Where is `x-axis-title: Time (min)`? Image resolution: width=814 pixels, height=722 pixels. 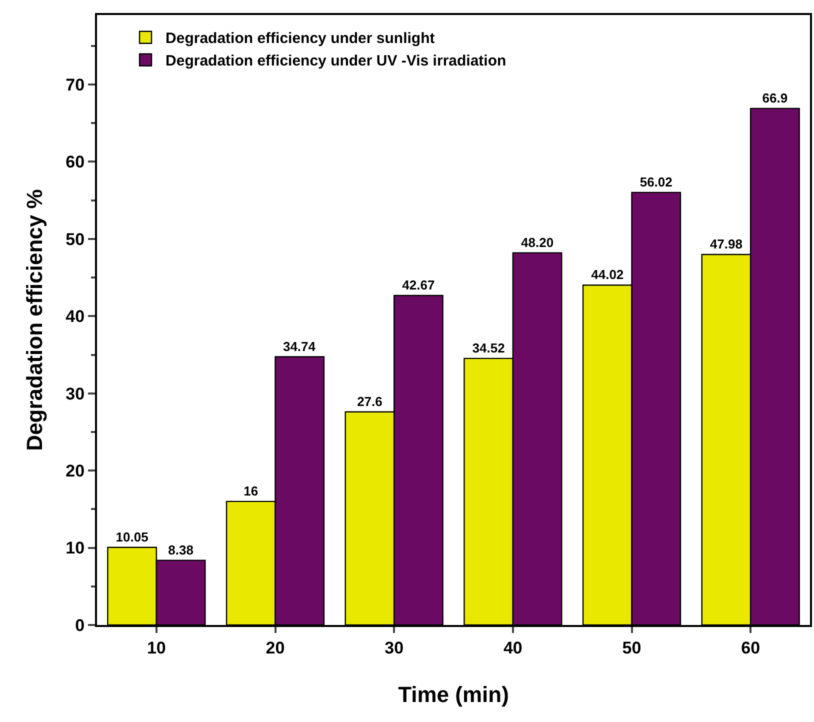
x-axis-title: Time (min) is located at coordinates (453, 694).